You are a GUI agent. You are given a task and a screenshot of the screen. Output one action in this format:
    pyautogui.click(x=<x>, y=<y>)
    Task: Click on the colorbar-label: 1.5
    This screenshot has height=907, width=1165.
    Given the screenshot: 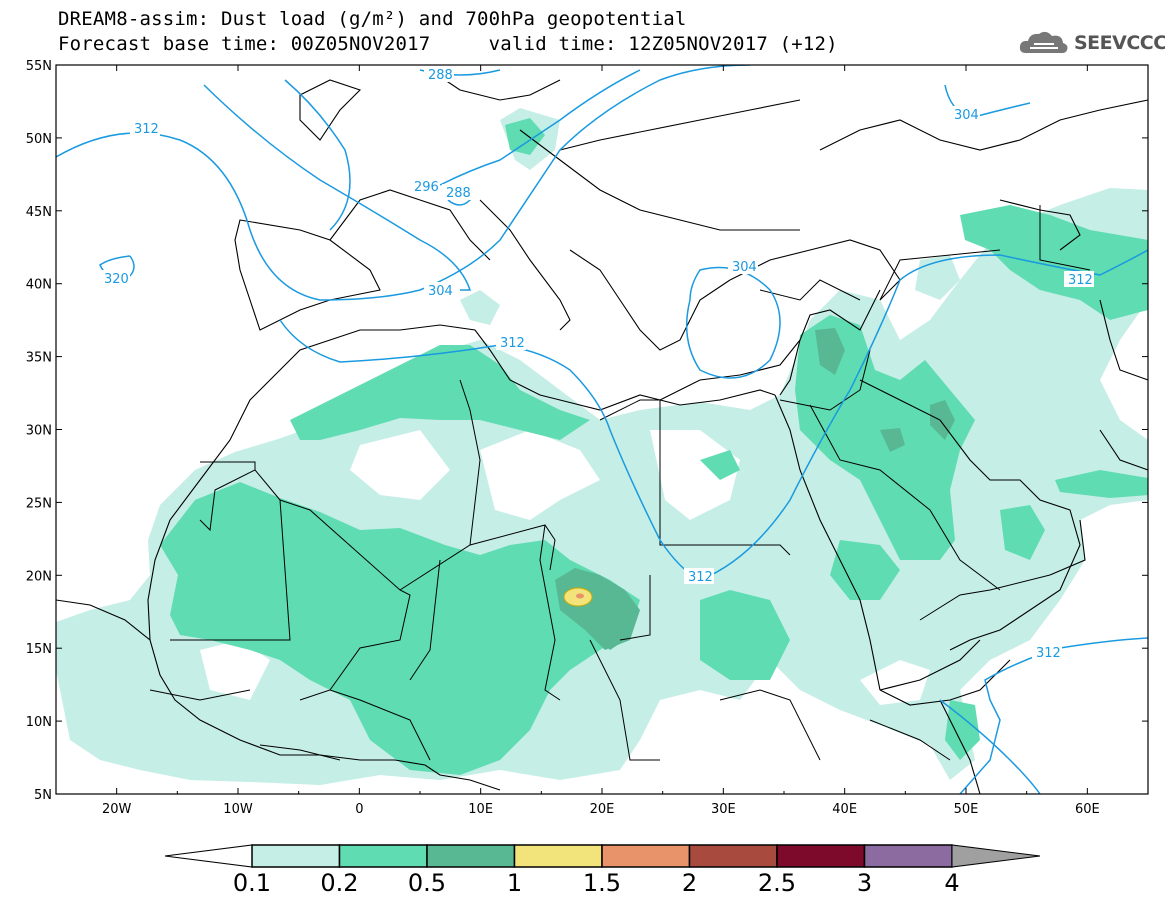 What is the action you would take?
    pyautogui.click(x=602, y=883)
    